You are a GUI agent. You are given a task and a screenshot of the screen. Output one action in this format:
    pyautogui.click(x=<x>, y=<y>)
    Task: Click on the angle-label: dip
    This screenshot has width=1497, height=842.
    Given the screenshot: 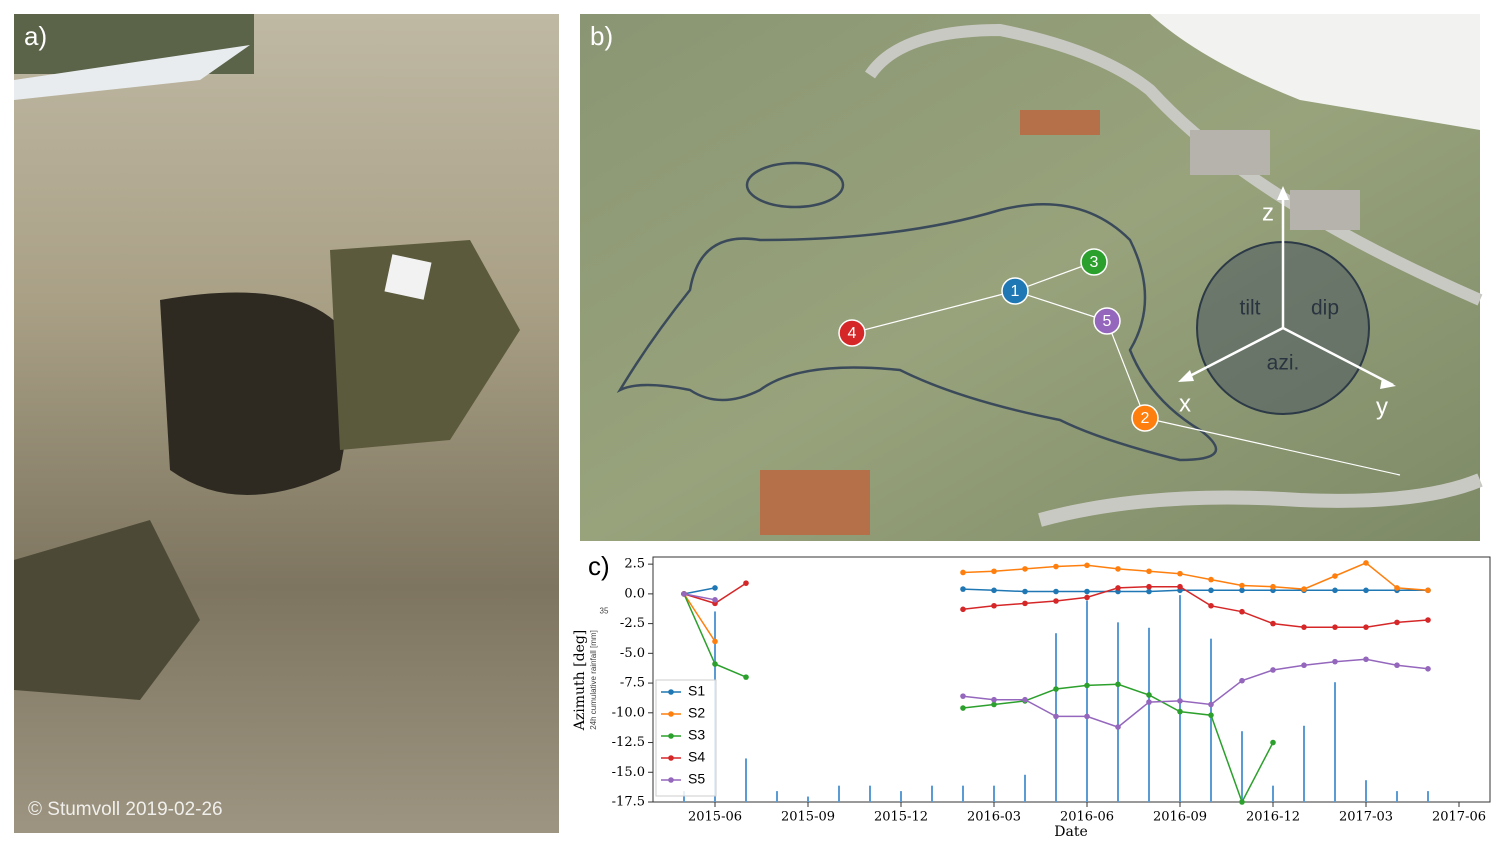 What is the action you would take?
    pyautogui.click(x=1325, y=308)
    